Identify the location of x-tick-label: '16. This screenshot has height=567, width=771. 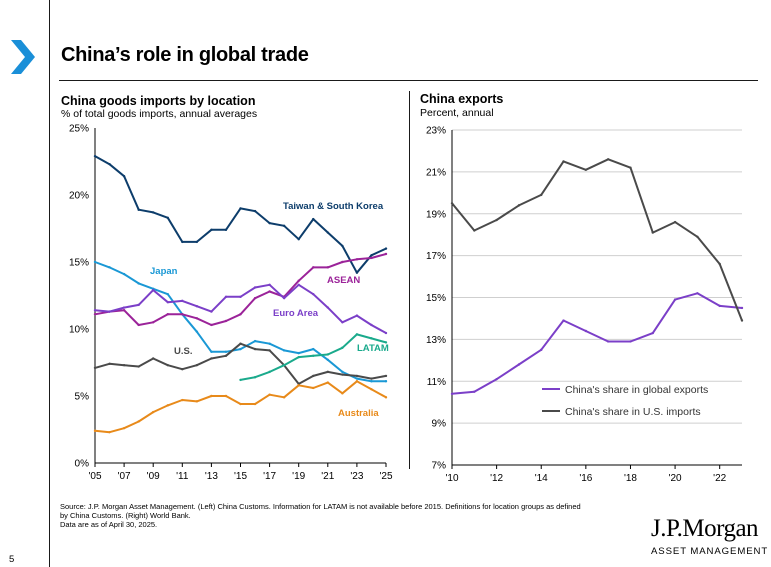
(585, 478).